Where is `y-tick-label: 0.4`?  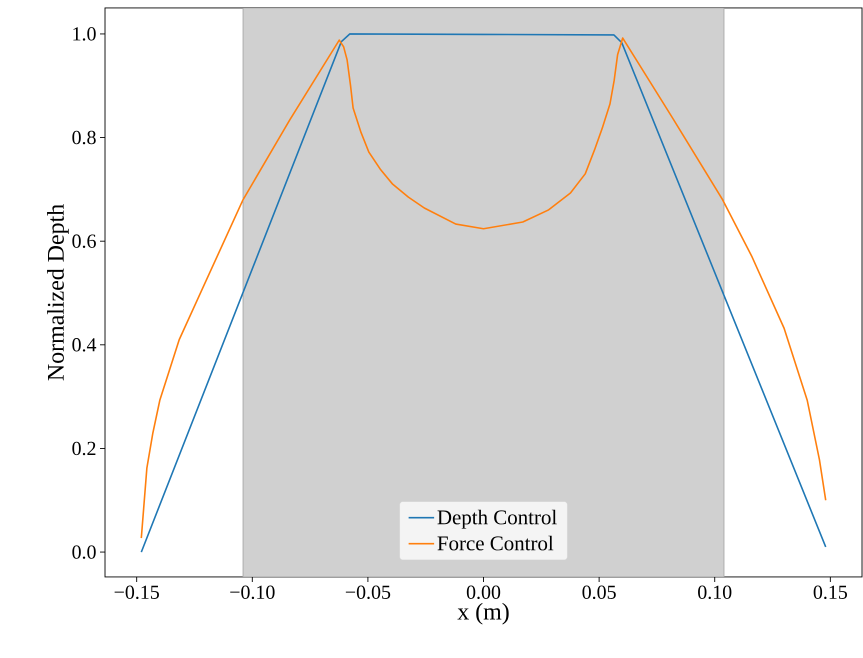
y-tick-label: 0.4 is located at coordinates (84, 345).